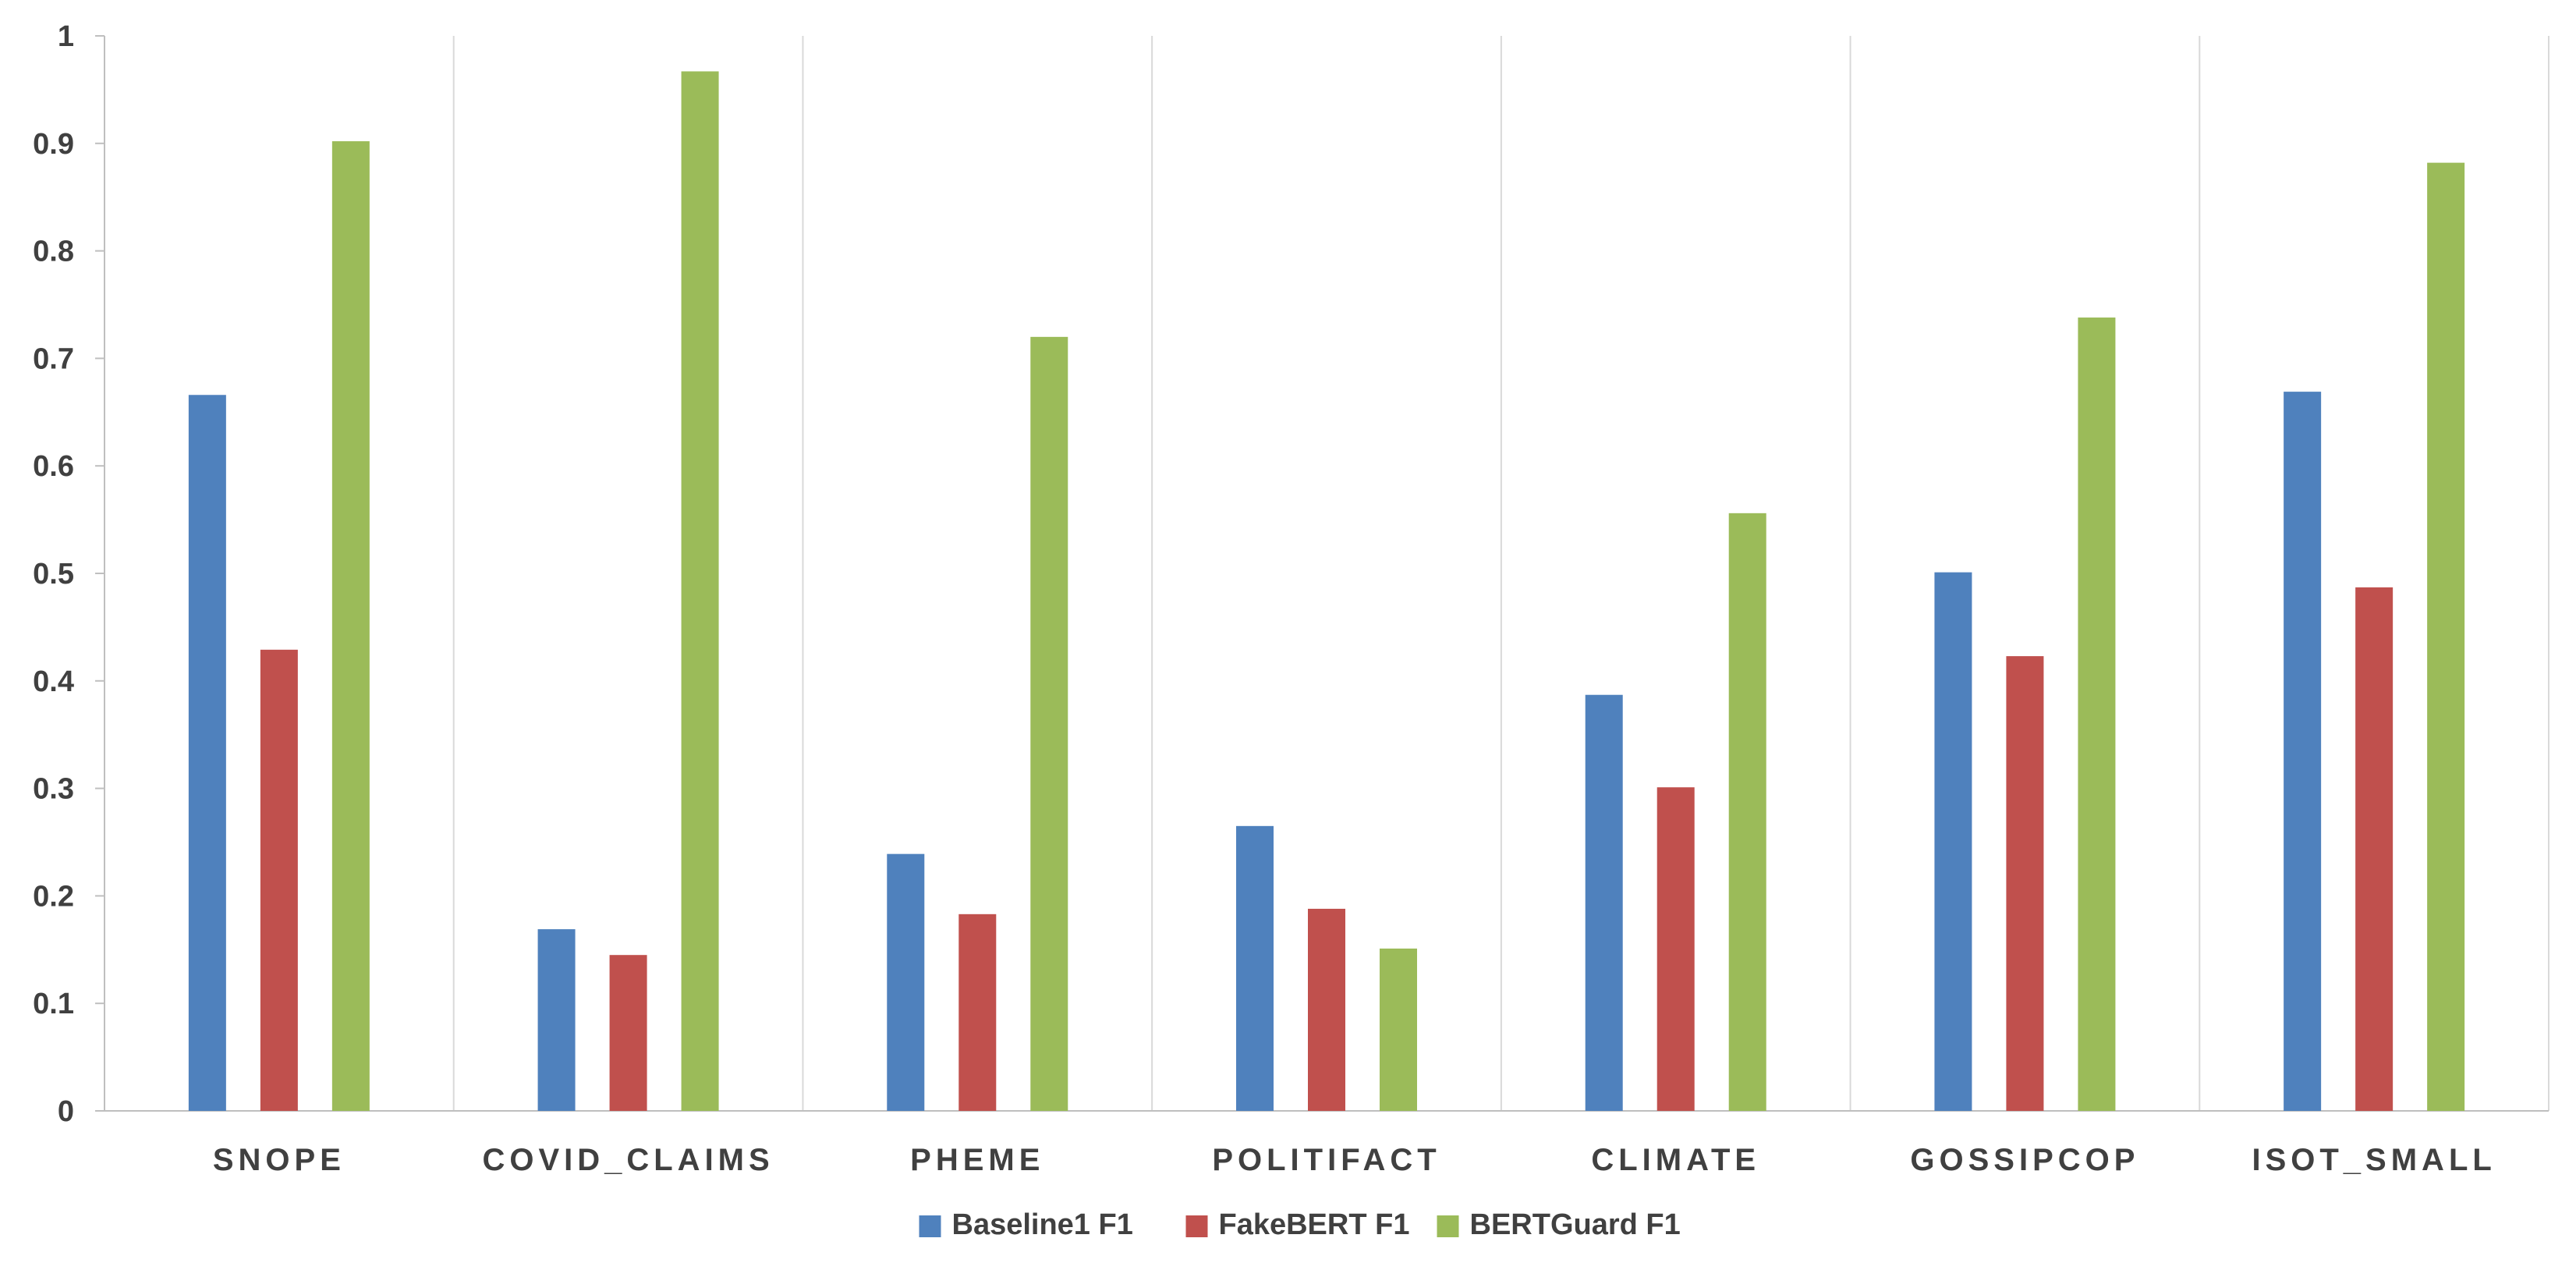 This screenshot has width=2576, height=1263. What do you see at coordinates (1049, 724) in the screenshot?
I see `bar-pheme-bertguard-f1` at bounding box center [1049, 724].